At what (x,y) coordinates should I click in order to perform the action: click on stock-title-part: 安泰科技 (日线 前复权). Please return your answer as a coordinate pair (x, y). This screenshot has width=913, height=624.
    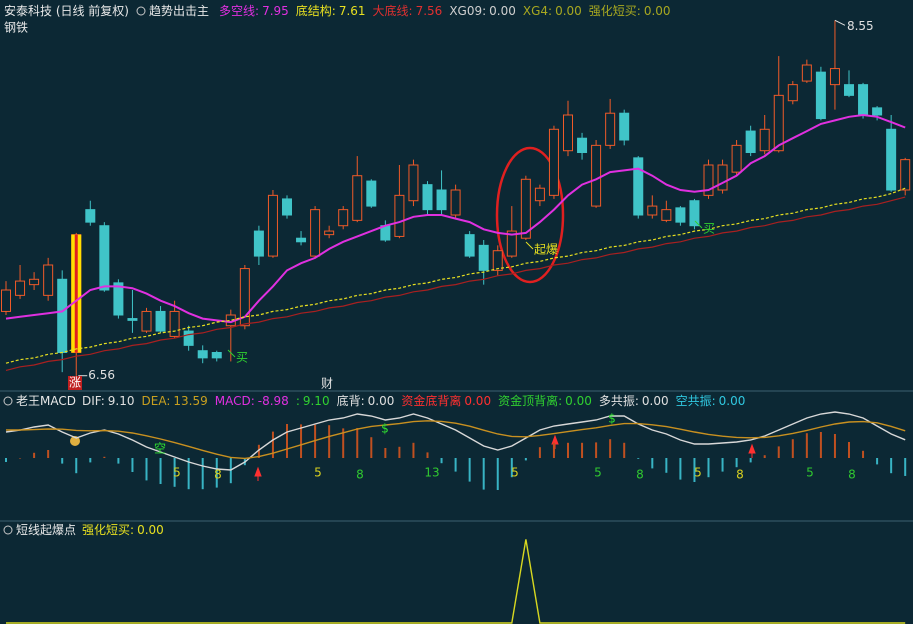
    Looking at the image, I should click on (66, 10).